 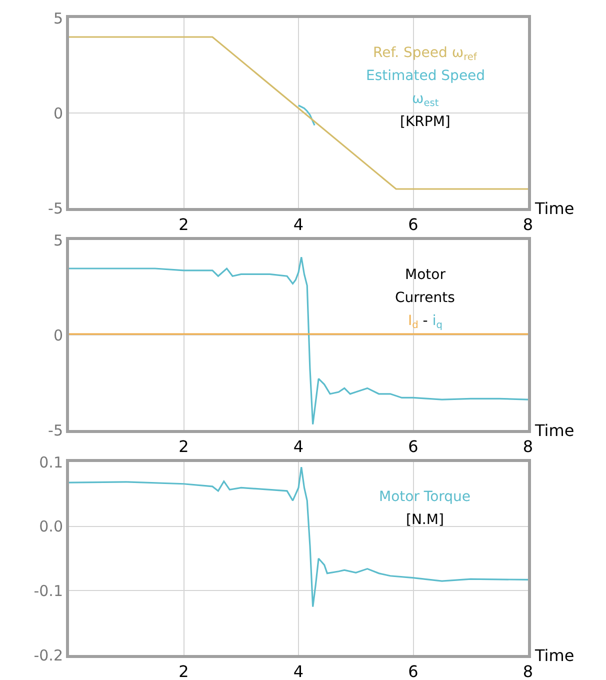 I want to click on text: Motor Currents, so click(x=425, y=286).